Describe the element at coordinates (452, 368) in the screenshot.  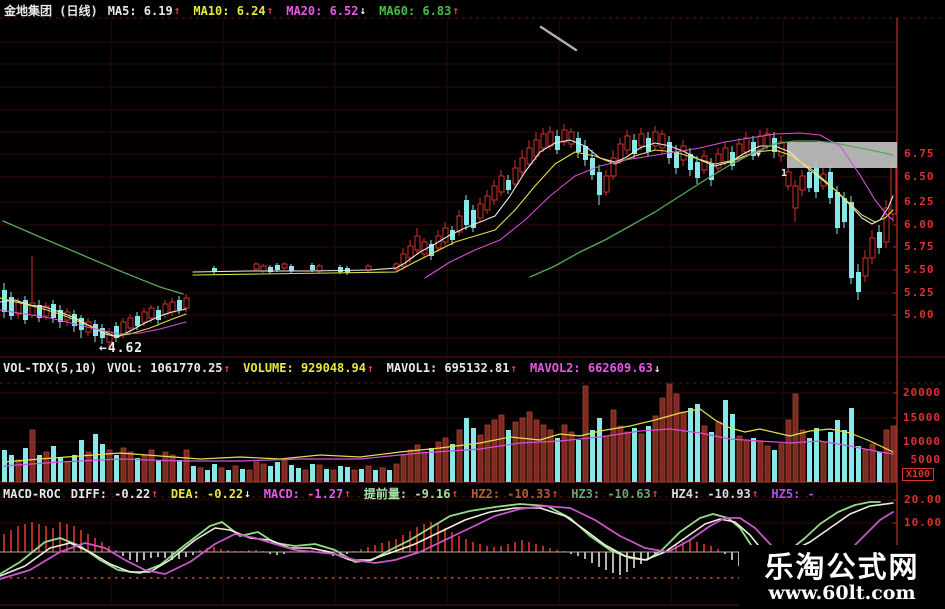
I see `mavol1-value: MAVOL1: 695132.81 ↑` at that location.